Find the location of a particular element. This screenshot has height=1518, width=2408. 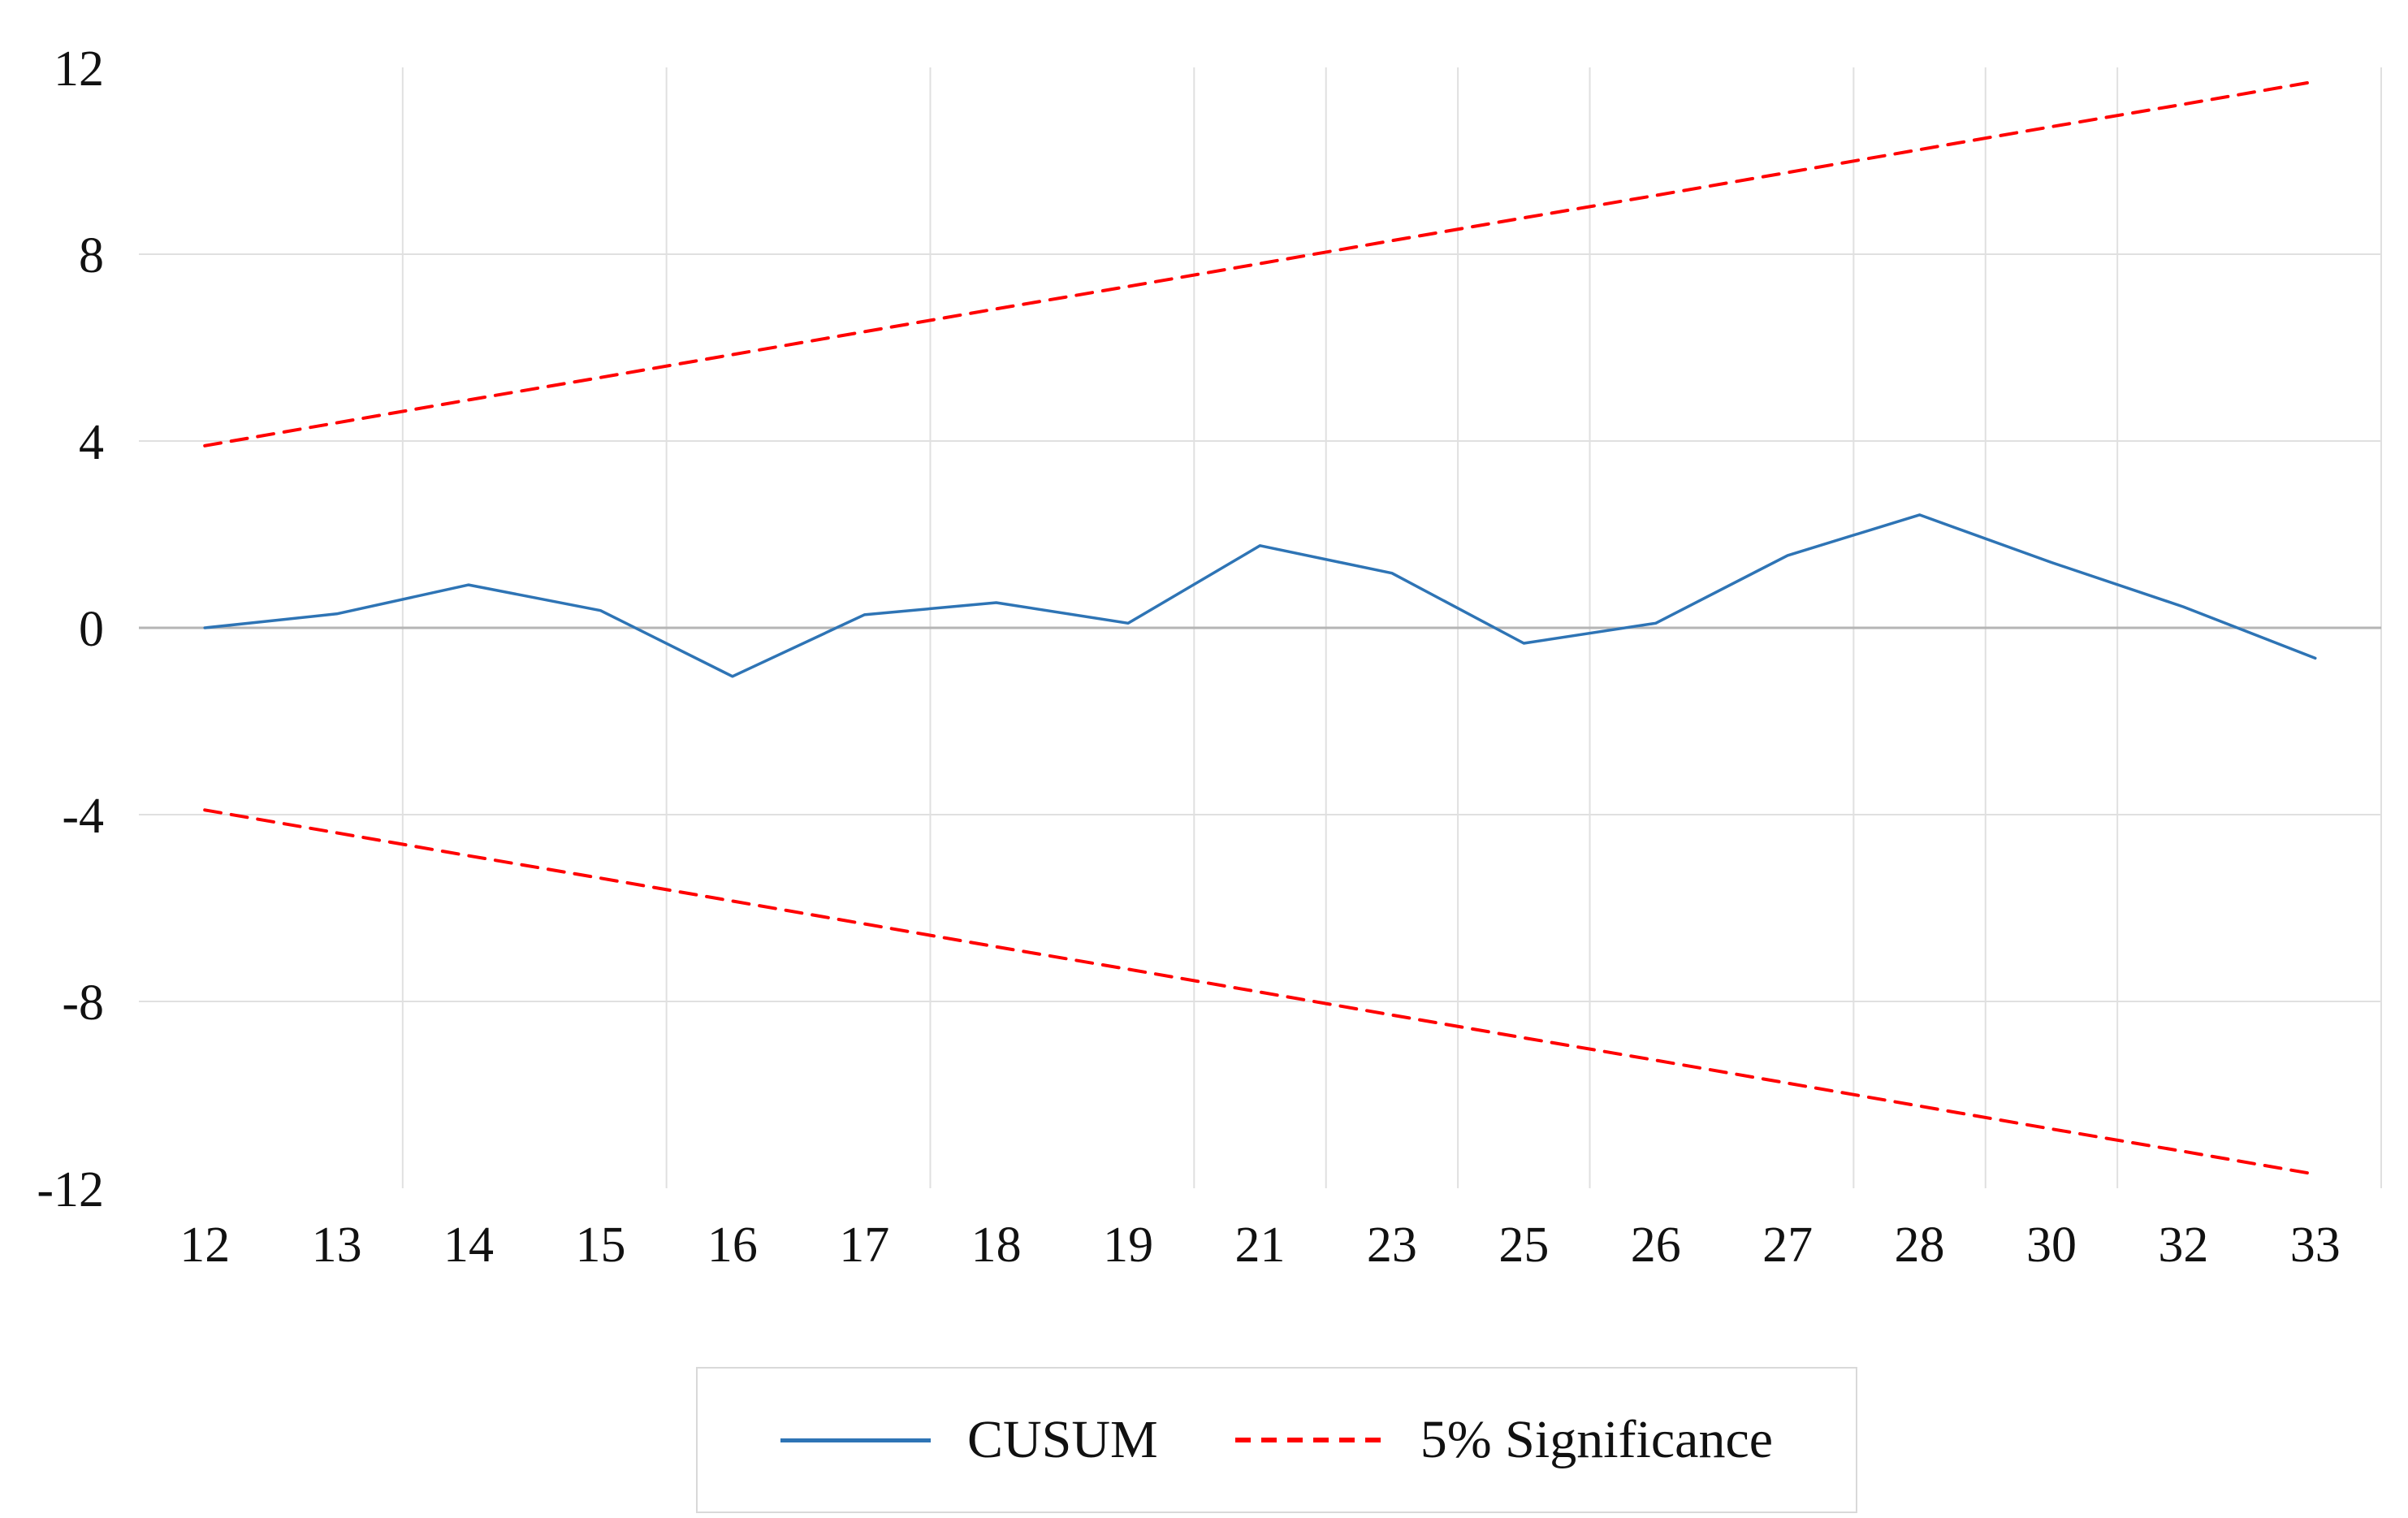

x-tick-label: 17 is located at coordinates (864, 1245).